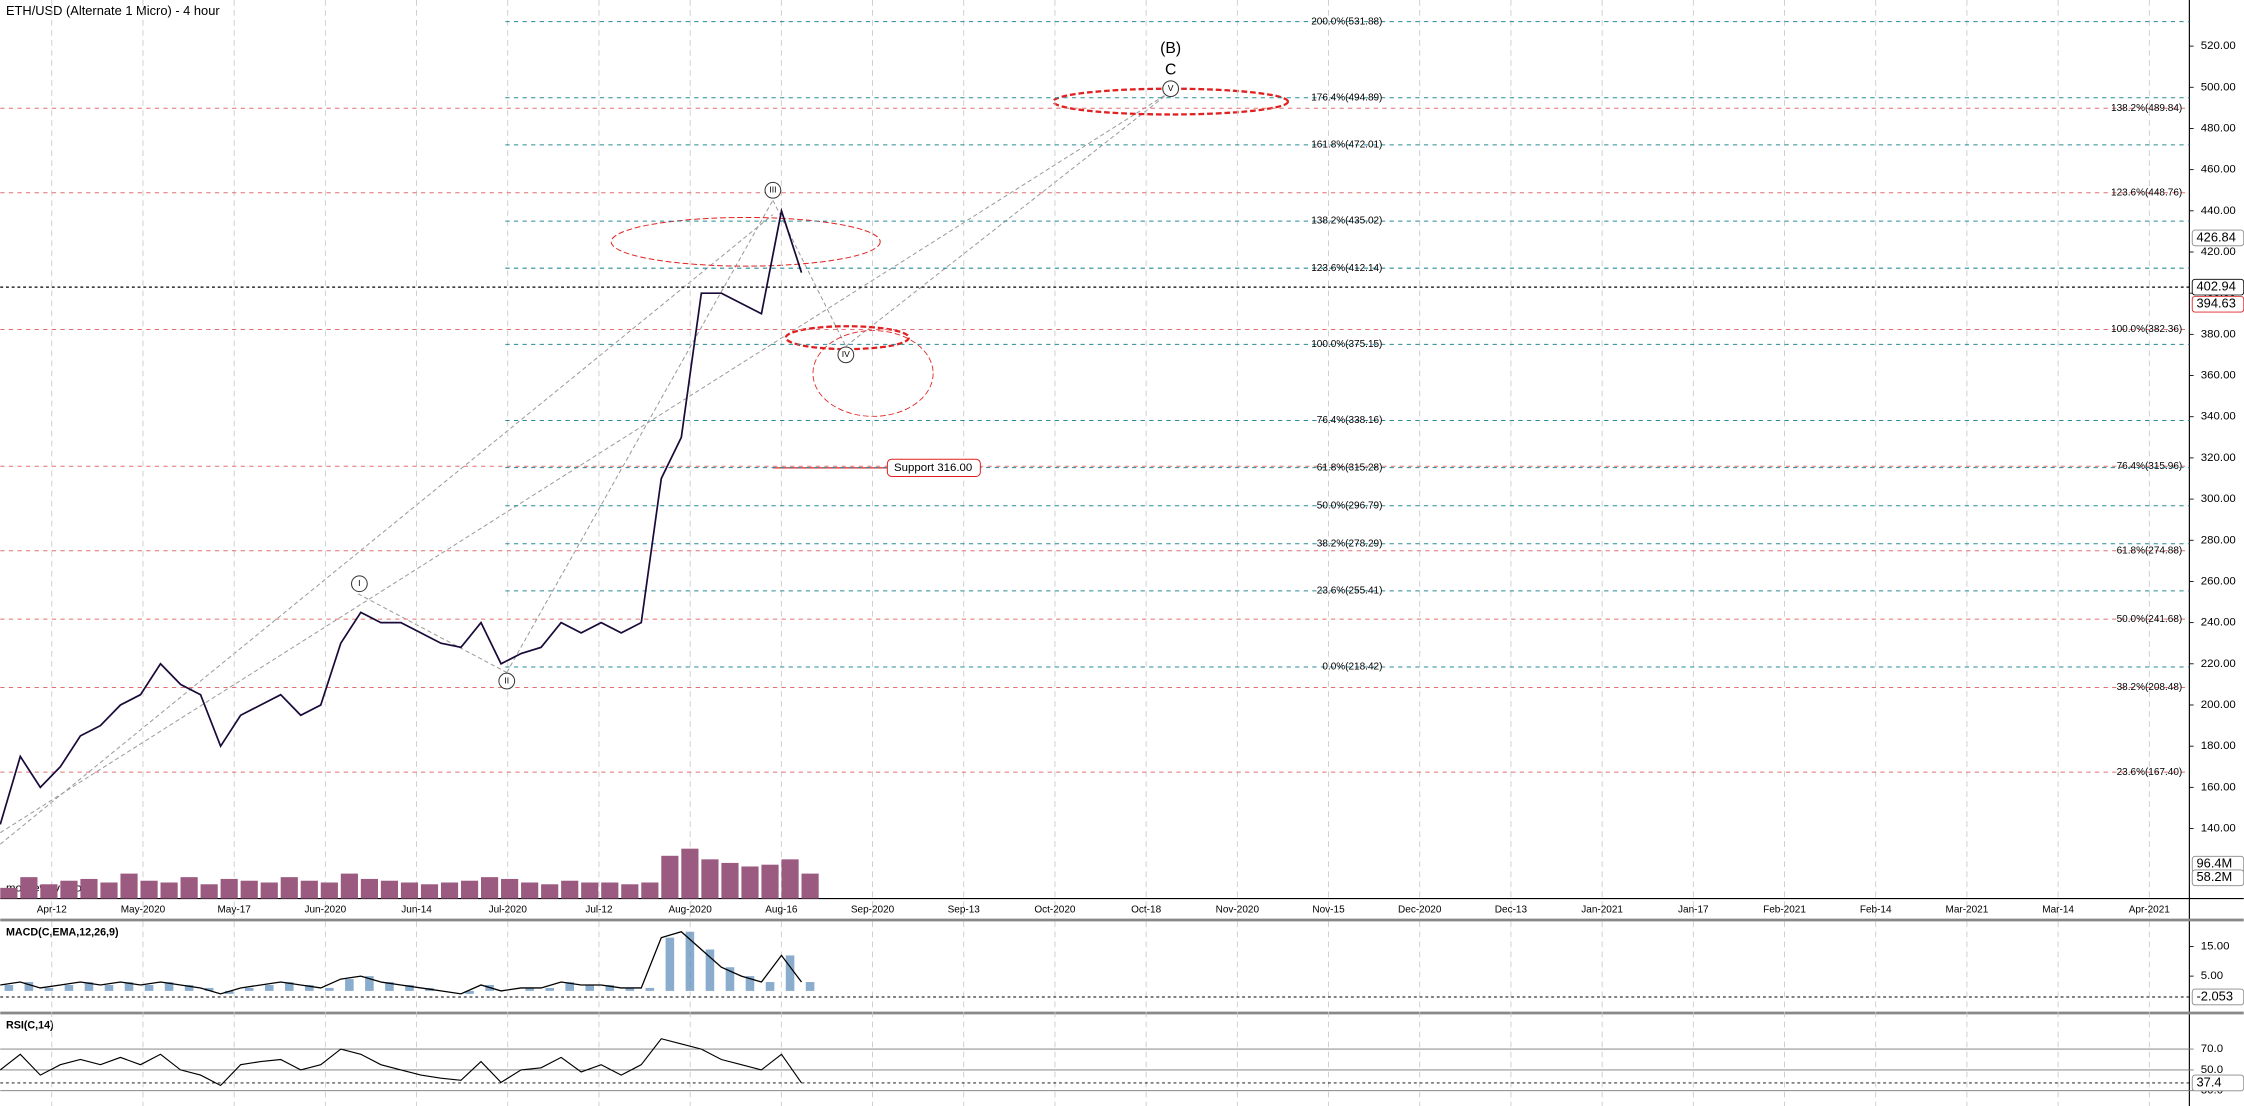 The image size is (2244, 1106). I want to click on rsi-line, so click(401, 1062).